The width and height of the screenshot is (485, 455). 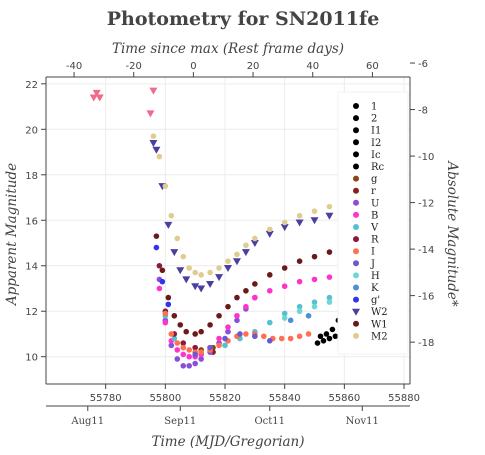 I want to click on x-tick-label-5: 55880, so click(x=404, y=398).